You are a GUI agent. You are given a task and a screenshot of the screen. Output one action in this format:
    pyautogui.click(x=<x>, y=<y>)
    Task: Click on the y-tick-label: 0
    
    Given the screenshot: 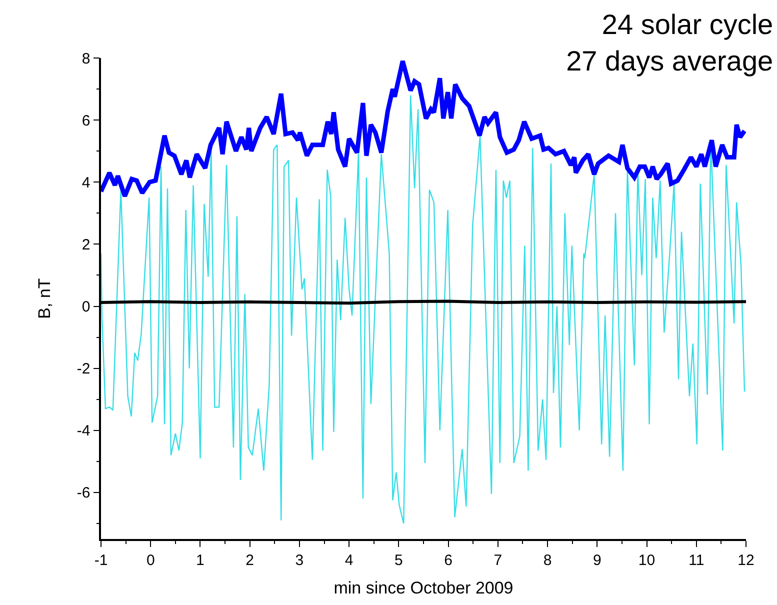 What is the action you would take?
    pyautogui.click(x=86, y=307)
    